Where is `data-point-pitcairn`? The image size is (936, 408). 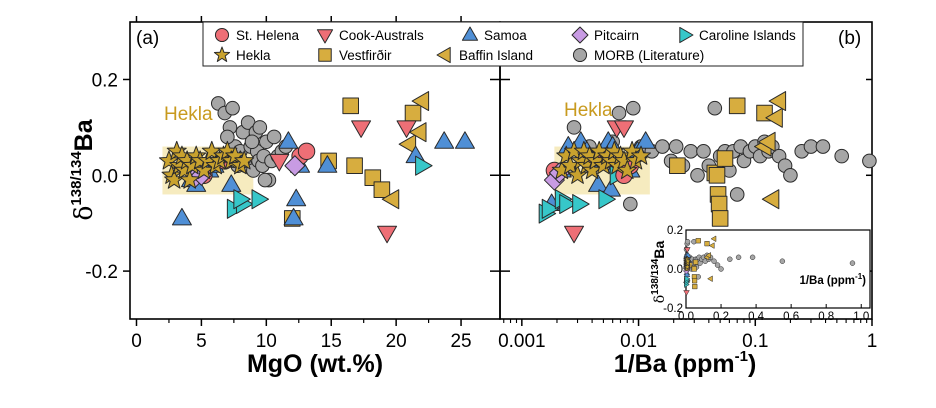 data-point-pitcairn is located at coordinates (295, 166).